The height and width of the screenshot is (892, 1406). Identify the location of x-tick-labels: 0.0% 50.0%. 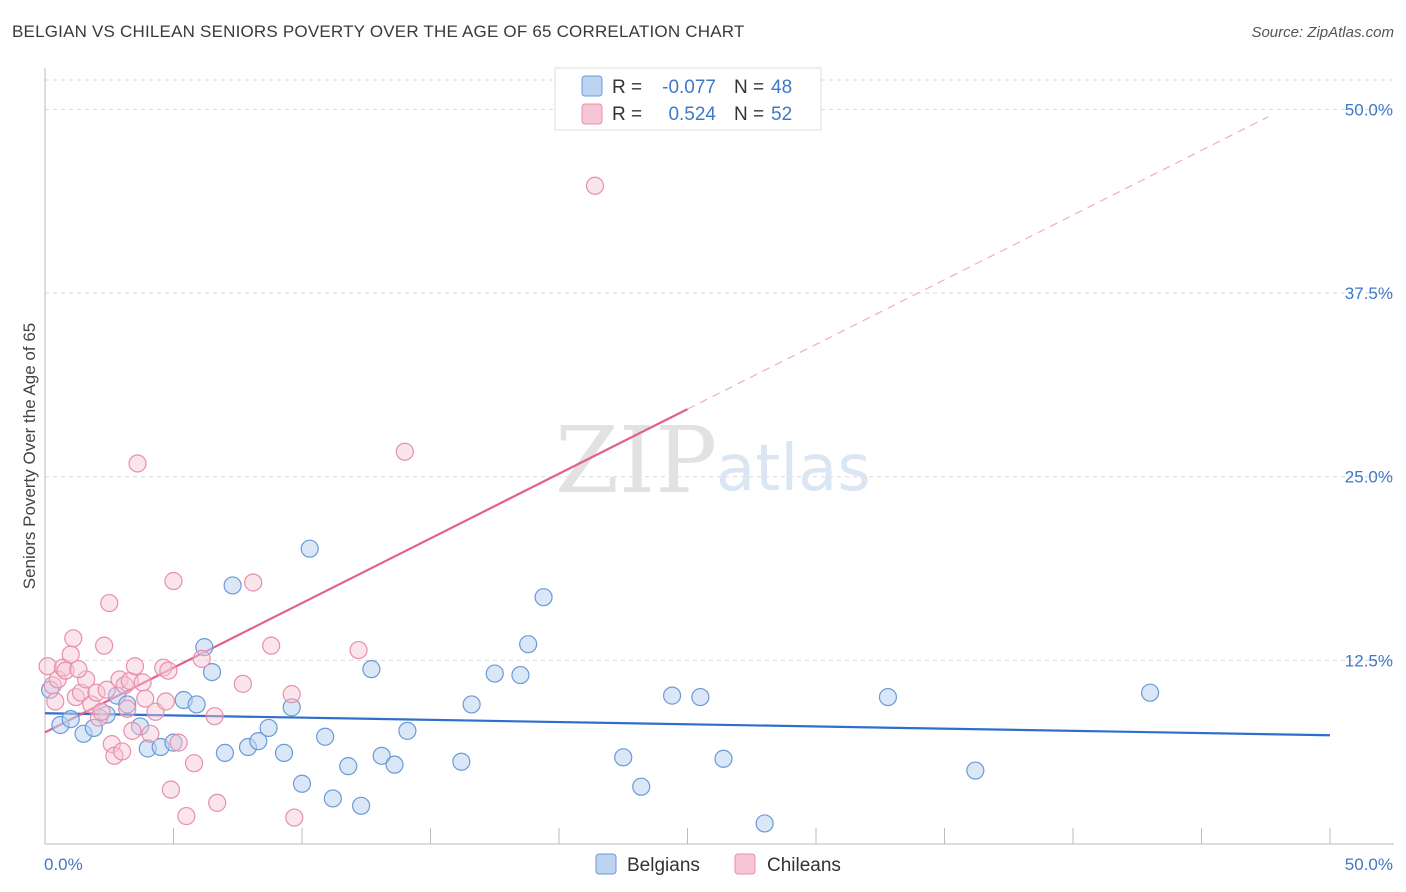
(718, 864).